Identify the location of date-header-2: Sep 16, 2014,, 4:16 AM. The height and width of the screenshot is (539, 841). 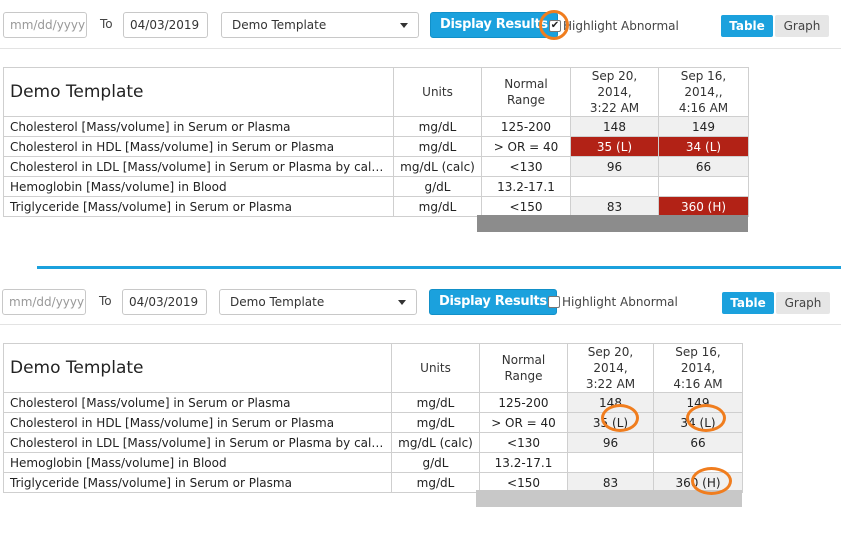
(703, 92).